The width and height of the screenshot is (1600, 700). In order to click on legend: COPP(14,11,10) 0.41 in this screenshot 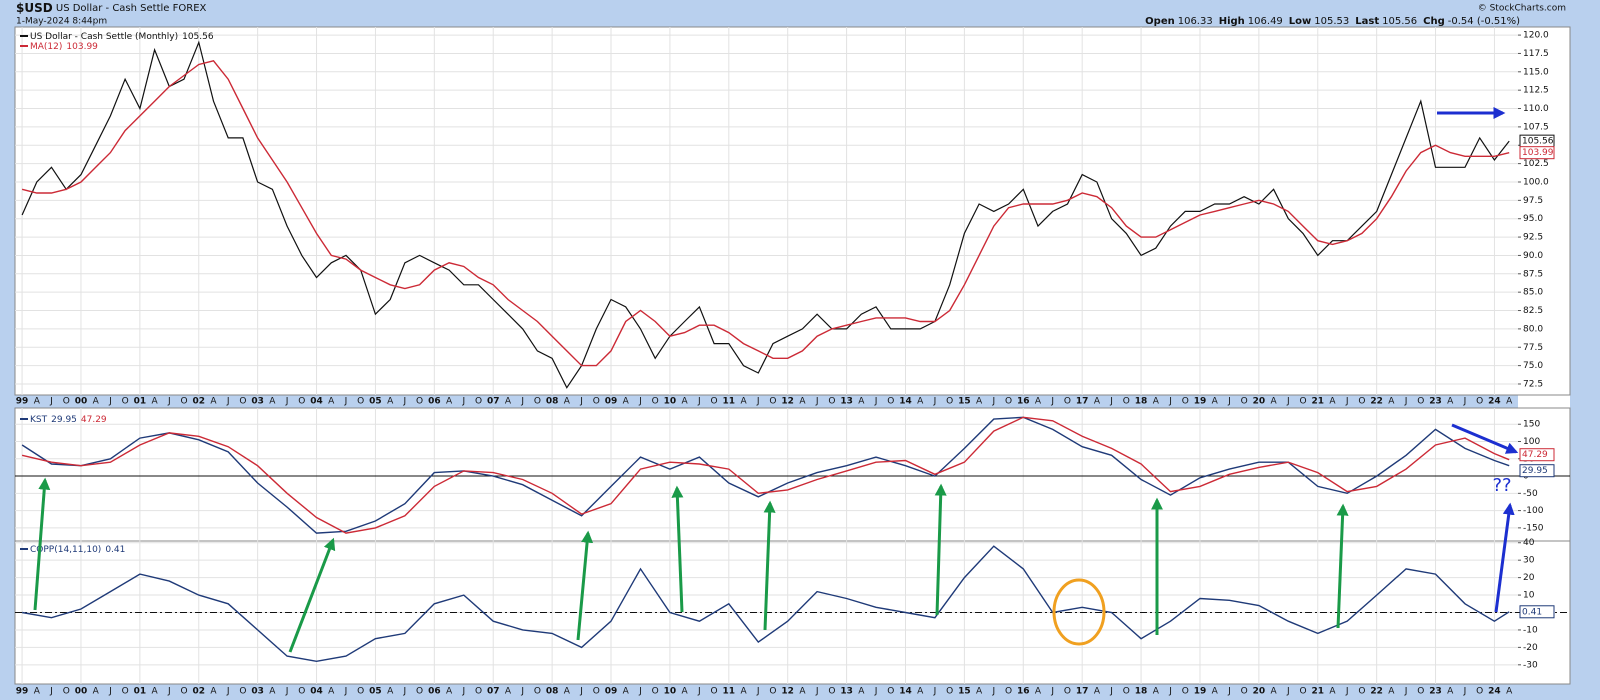, I will do `click(77, 550)`.